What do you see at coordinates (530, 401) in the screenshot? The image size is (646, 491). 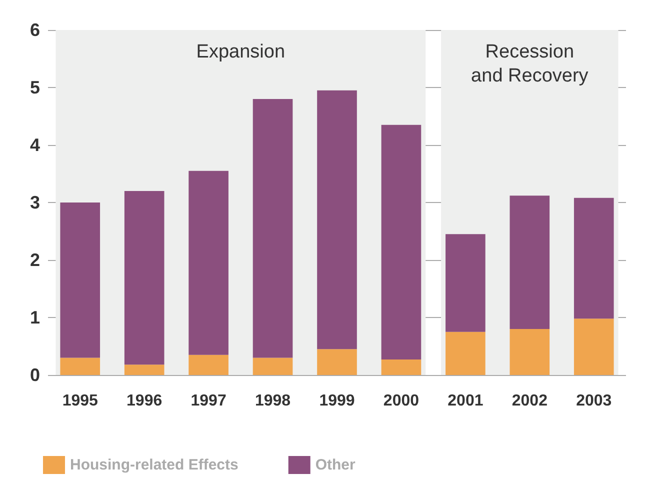 I see `x-tick-label: 2002` at bounding box center [530, 401].